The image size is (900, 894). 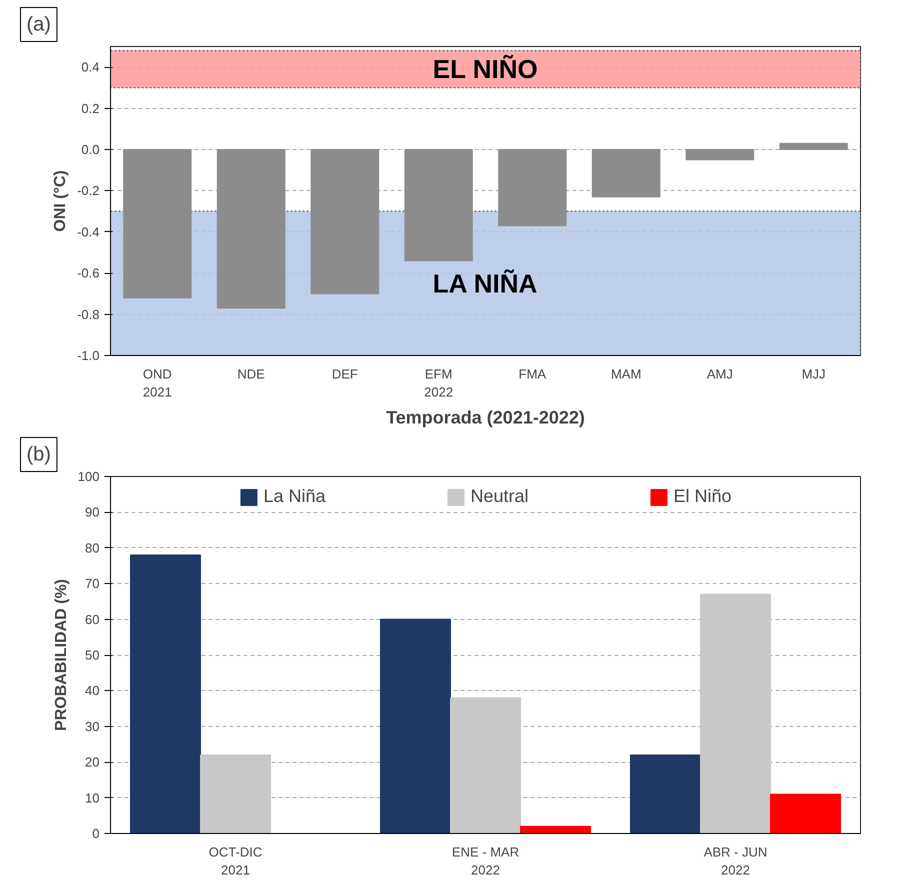 I want to click on band-label: LA NIÑA, so click(x=485, y=283).